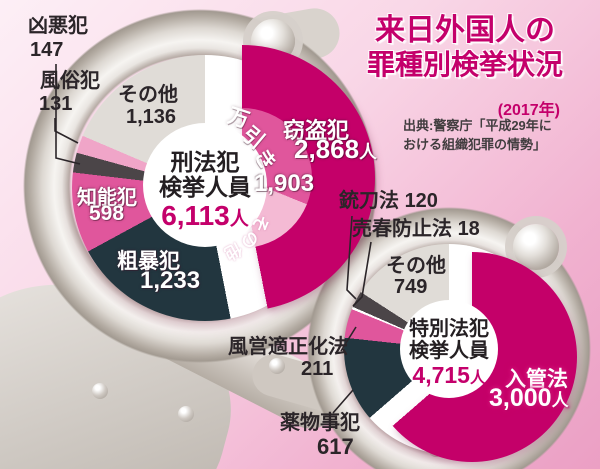 This screenshot has height=469, width=600. I want to click on pie-special-law-center-hole, so click(449, 349).